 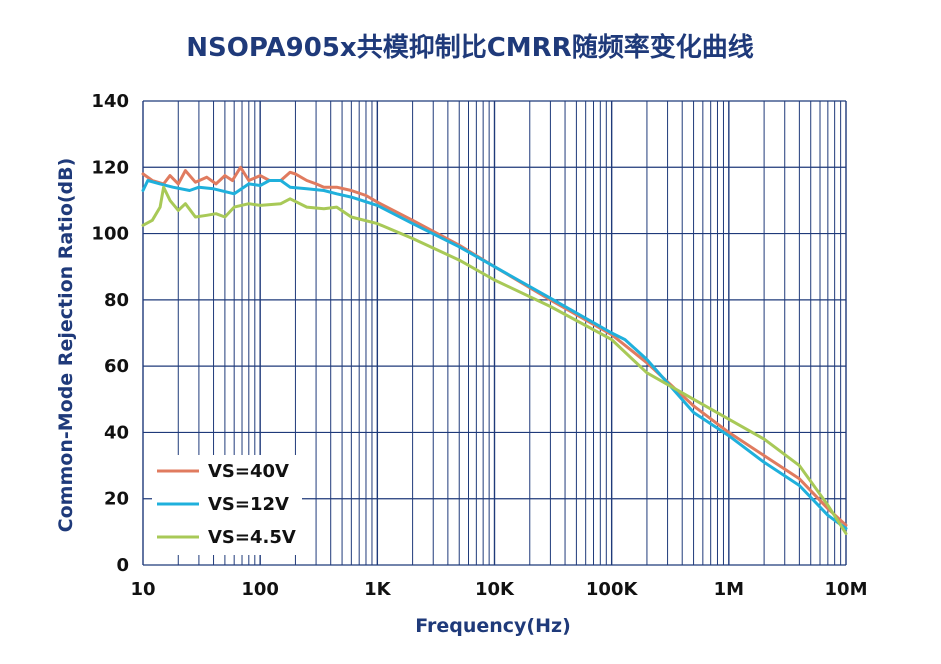 What do you see at coordinates (142, 589) in the screenshot?
I see `x-tick-label: 10` at bounding box center [142, 589].